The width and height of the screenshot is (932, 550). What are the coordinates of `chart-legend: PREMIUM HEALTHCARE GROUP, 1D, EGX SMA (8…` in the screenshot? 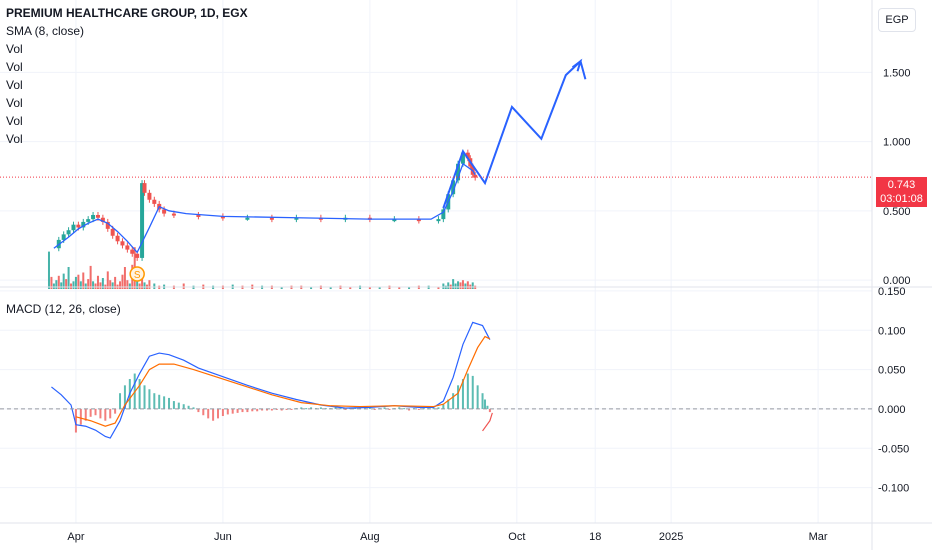 It's located at (127, 76).